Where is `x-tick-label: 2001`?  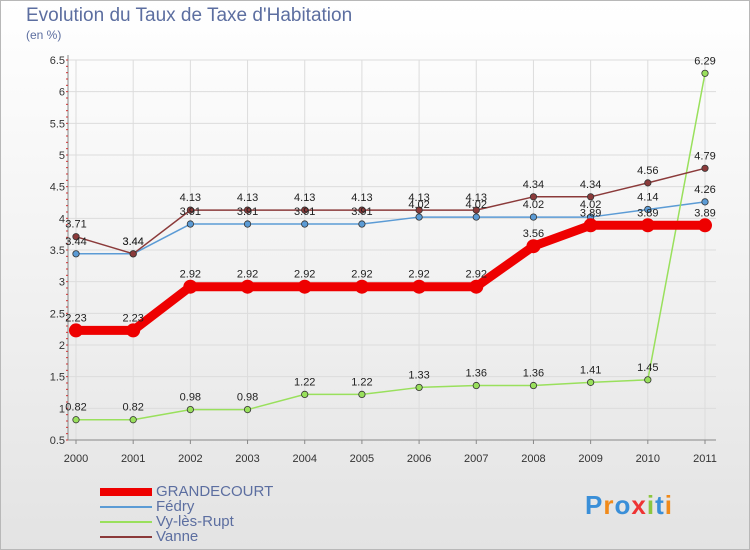
x-tick-label: 2001 is located at coordinates (133, 459).